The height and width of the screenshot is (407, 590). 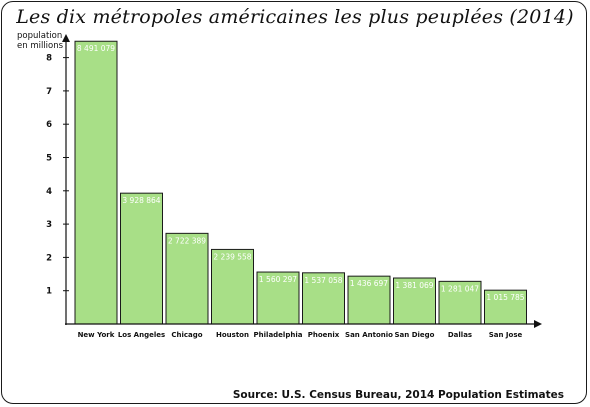 What do you see at coordinates (232, 335) in the screenshot?
I see `category-label: Houston` at bounding box center [232, 335].